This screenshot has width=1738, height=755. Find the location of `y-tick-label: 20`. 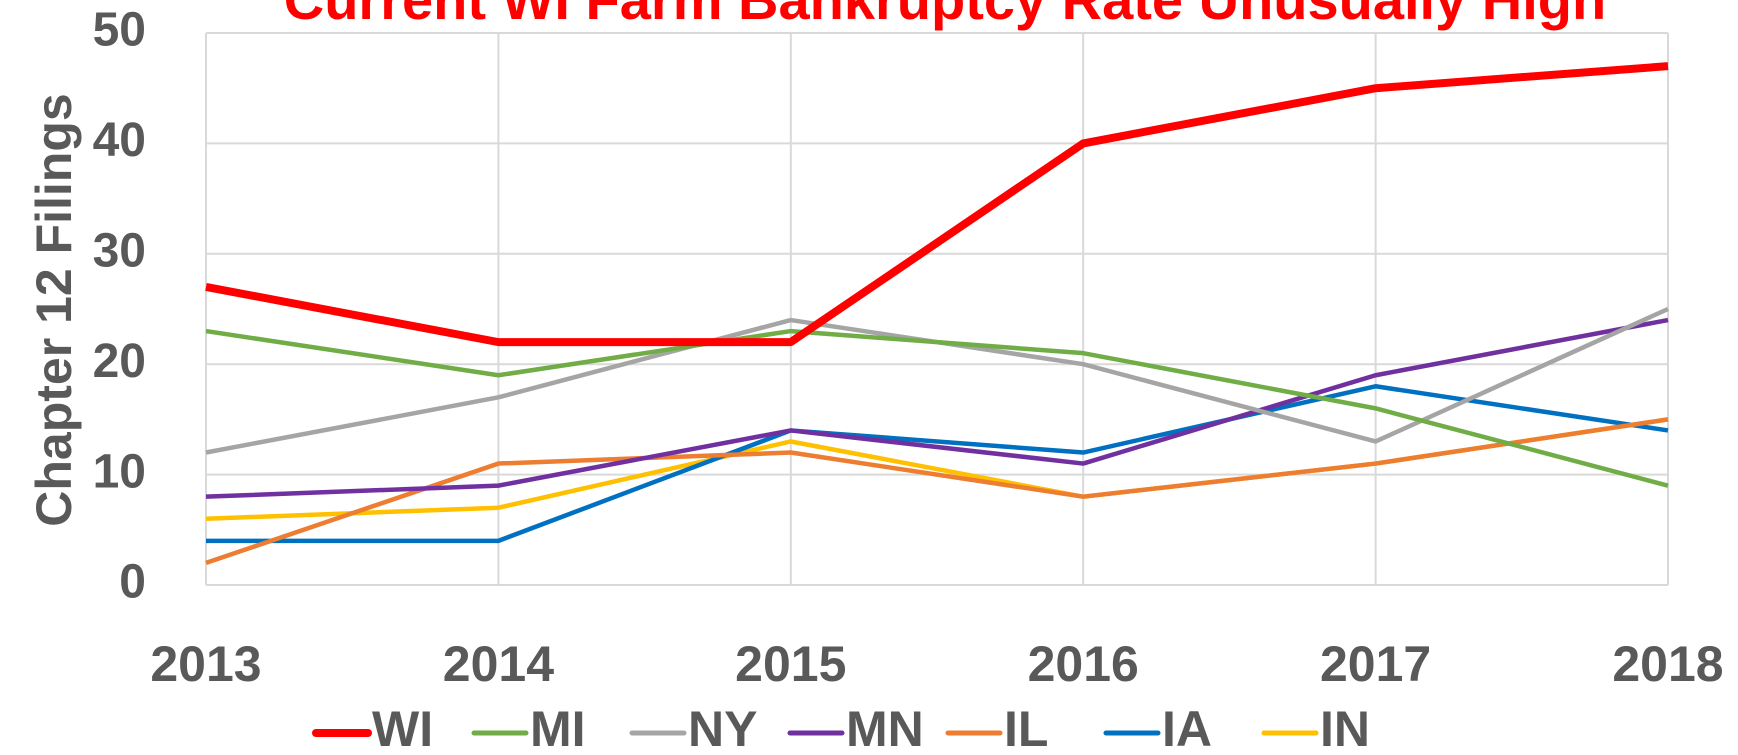

y-tick-label: 20 is located at coordinates (119, 361).